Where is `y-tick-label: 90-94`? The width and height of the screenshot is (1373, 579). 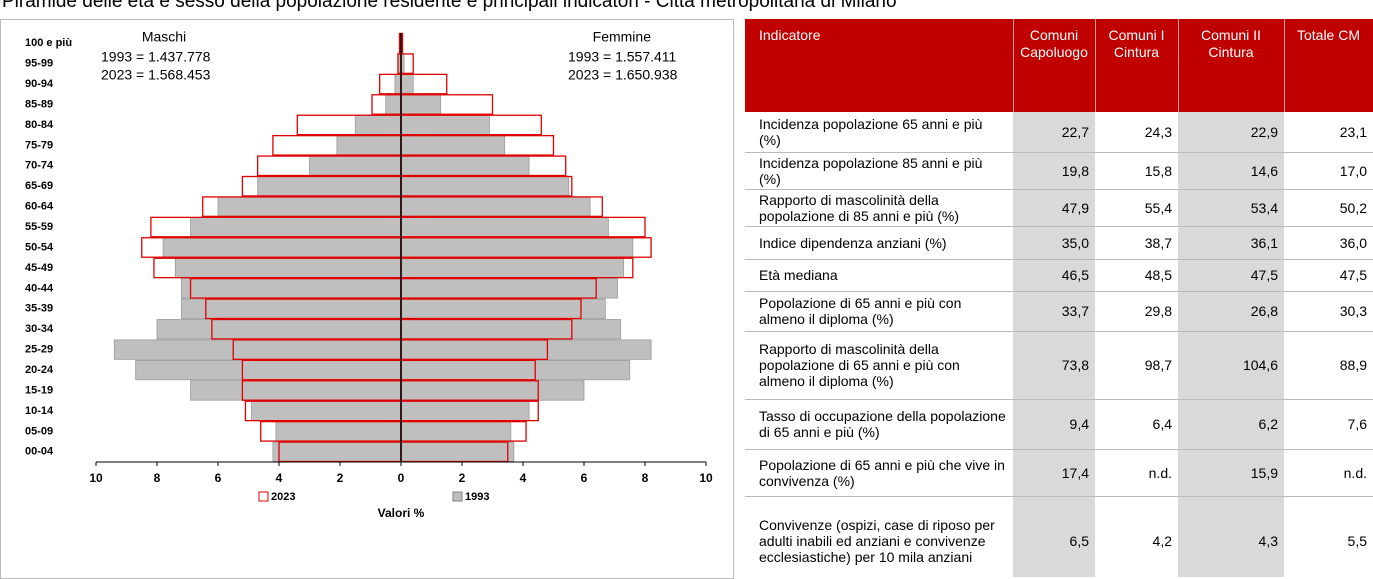
y-tick-label: 90-94 is located at coordinates (39, 84).